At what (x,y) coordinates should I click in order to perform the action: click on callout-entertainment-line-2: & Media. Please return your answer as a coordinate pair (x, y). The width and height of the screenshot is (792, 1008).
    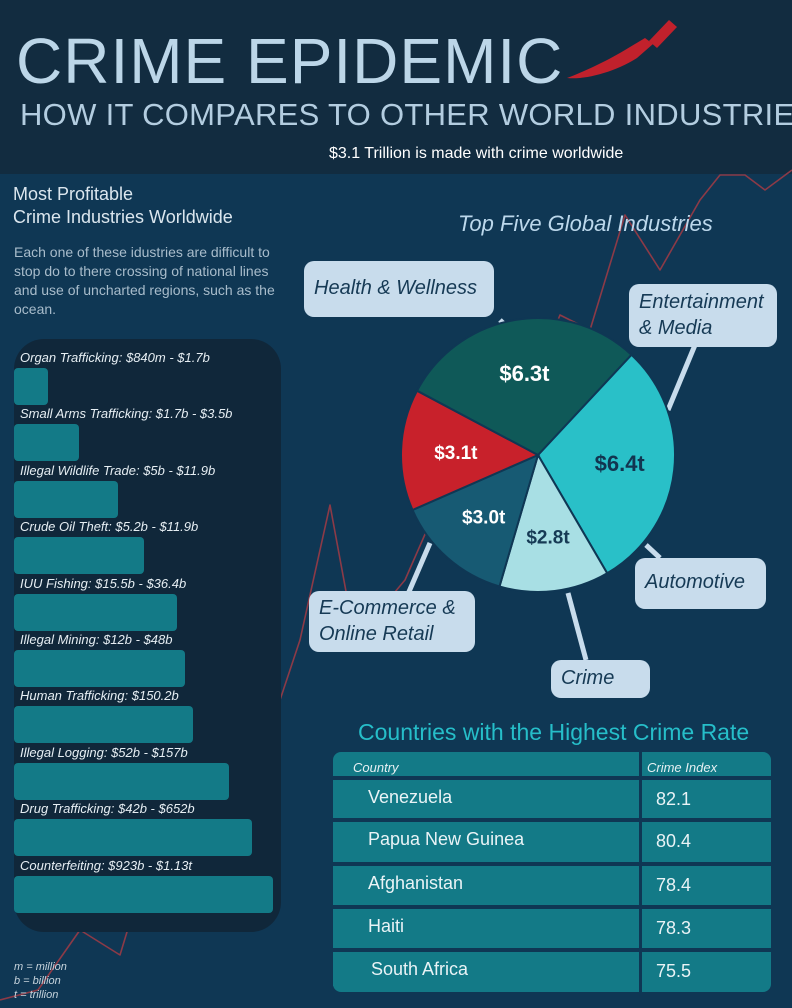
    Looking at the image, I should click on (676, 328).